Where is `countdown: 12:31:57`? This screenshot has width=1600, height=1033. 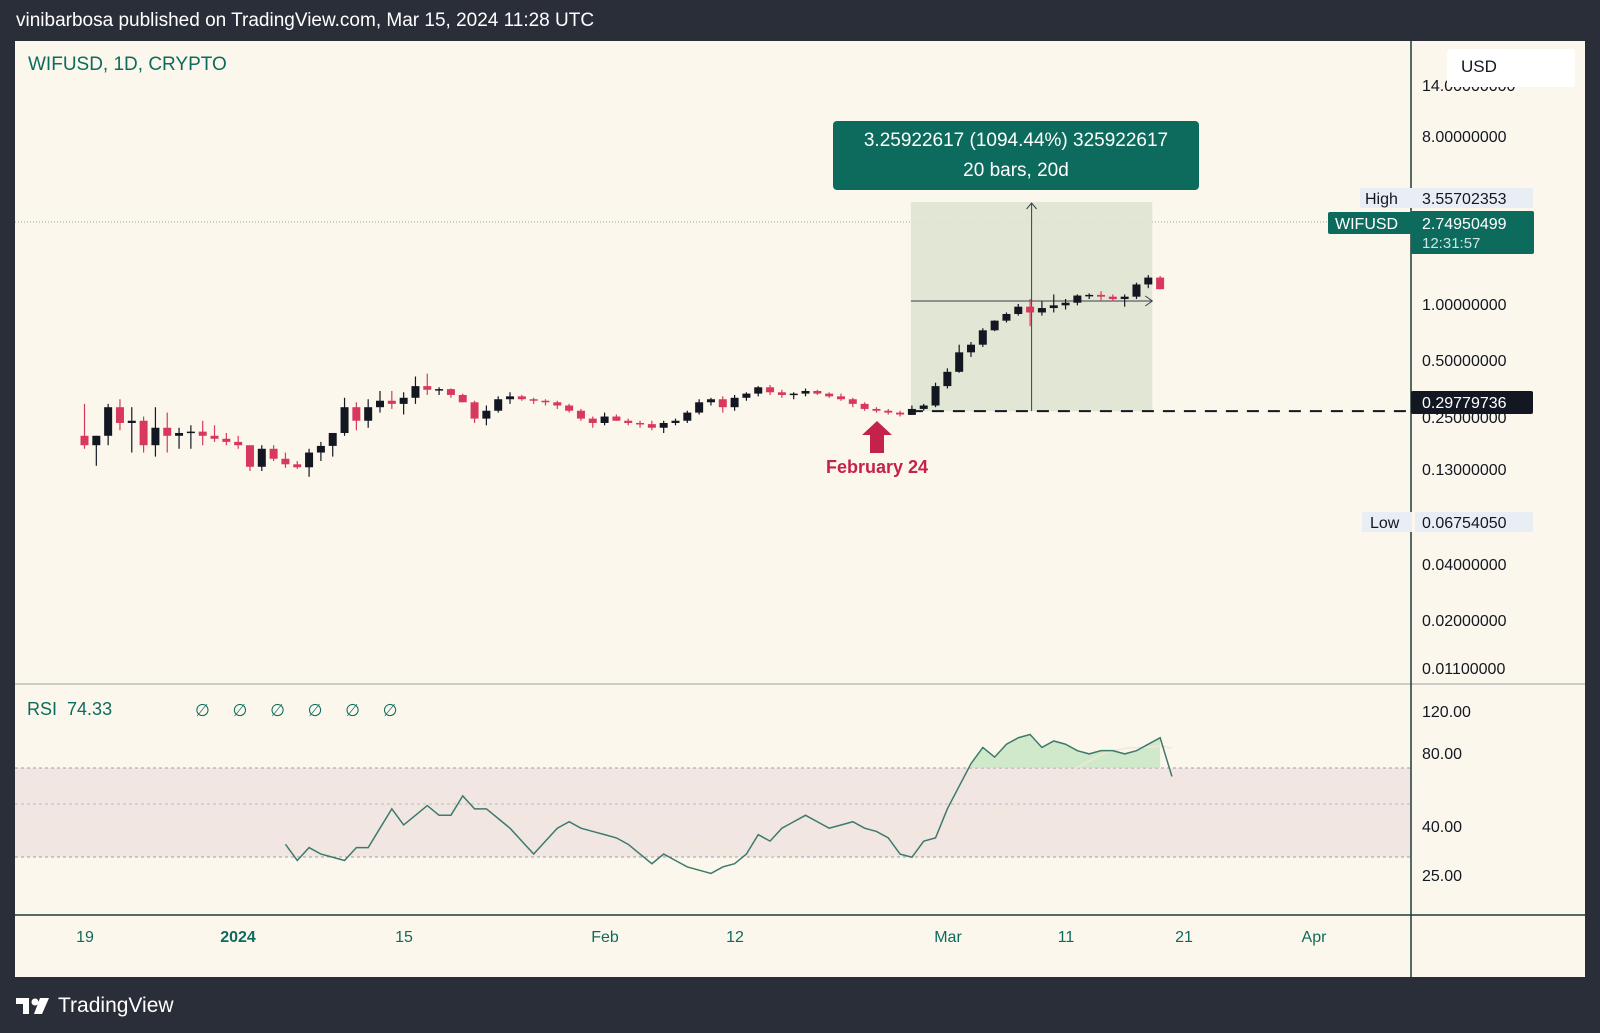
countdown: 12:31:57 is located at coordinates (1451, 243).